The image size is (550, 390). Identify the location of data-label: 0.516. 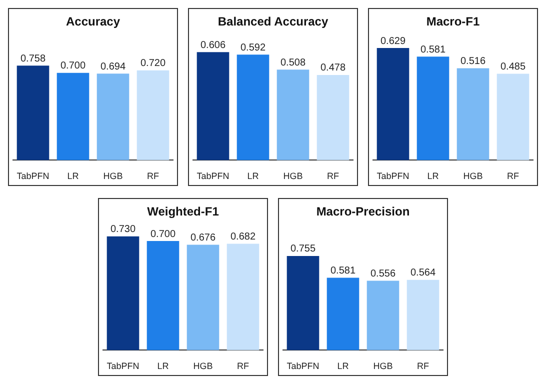
(473, 61).